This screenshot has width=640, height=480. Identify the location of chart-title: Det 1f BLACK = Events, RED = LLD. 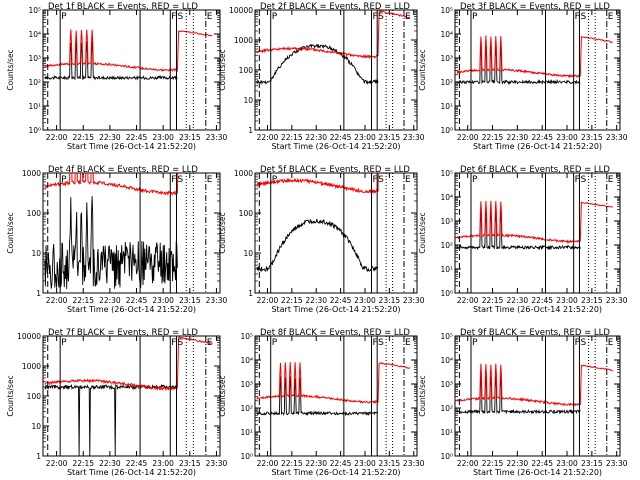
(123, 7).